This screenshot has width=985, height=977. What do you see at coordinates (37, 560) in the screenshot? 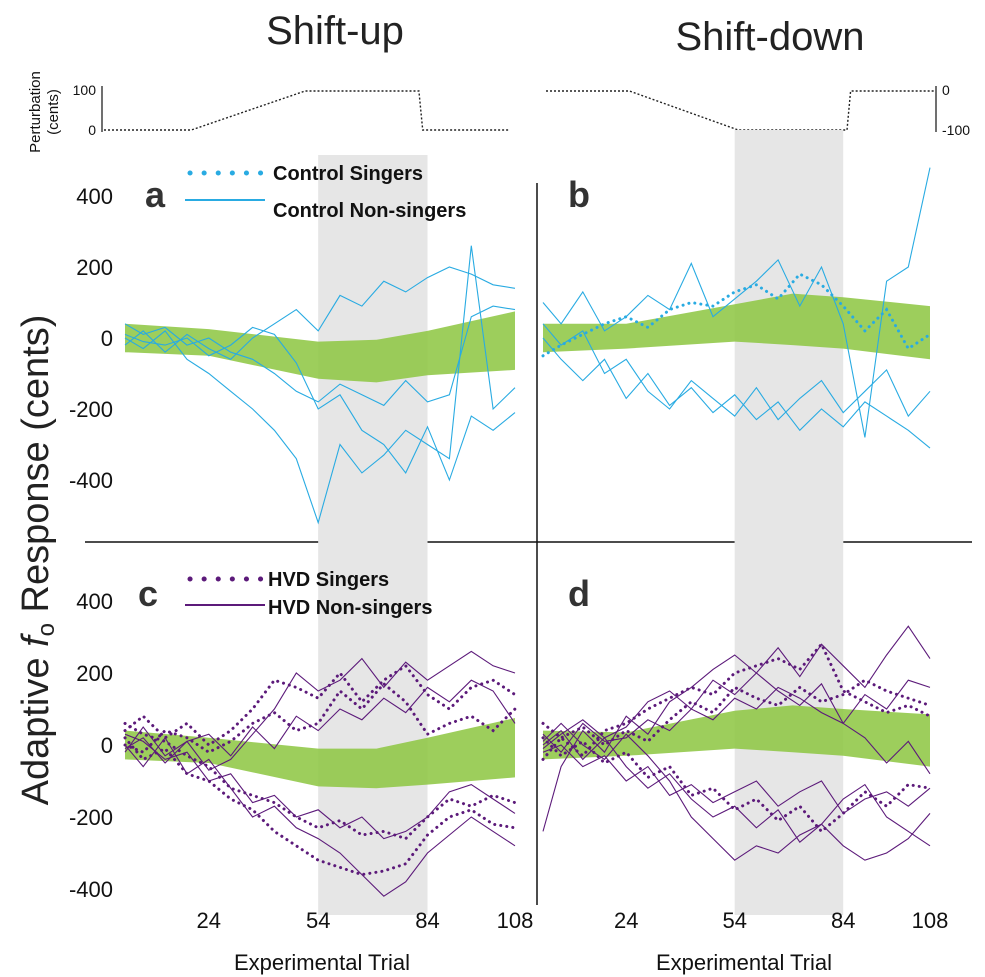
I see `y-axis-label: Adaptive fo Response (cents)` at bounding box center [37, 560].